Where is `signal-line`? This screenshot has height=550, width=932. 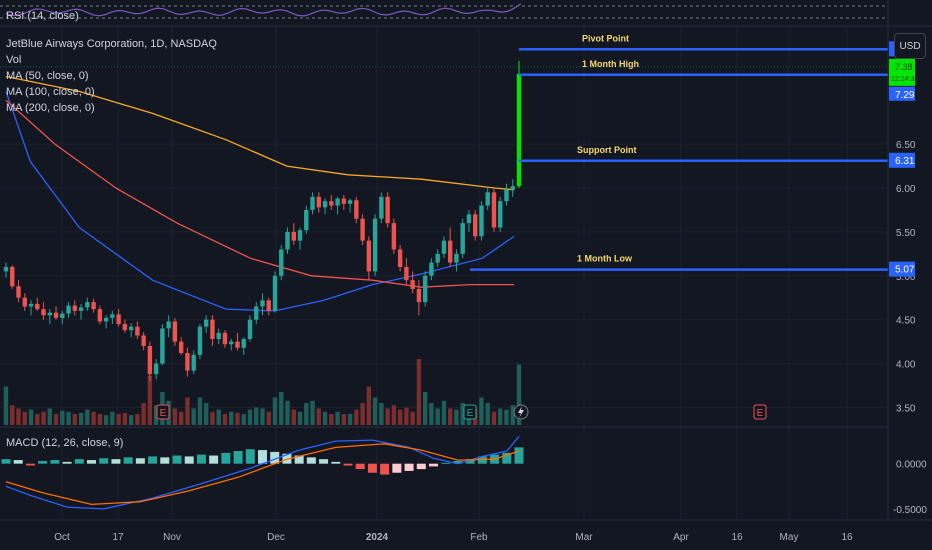 signal-line is located at coordinates (262, 474).